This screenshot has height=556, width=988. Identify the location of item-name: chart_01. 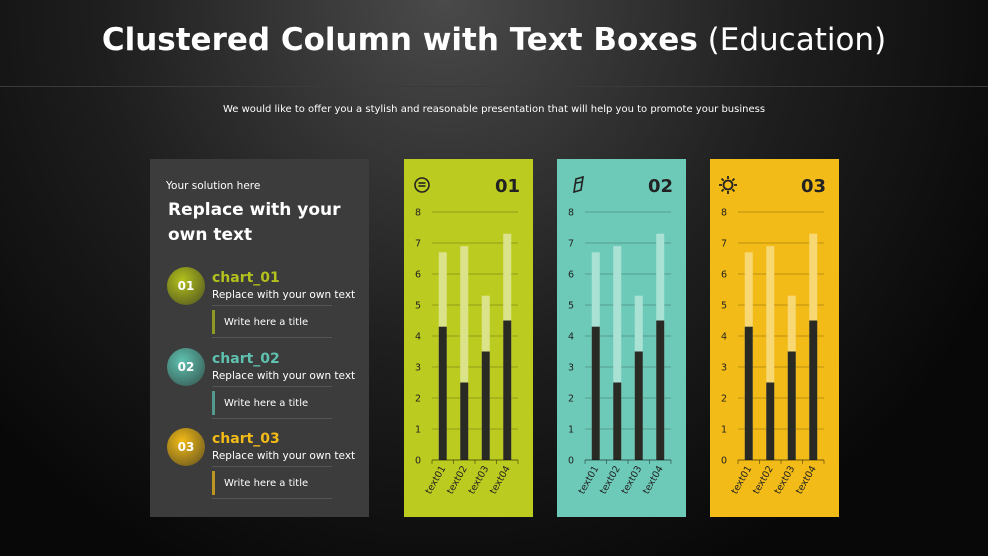
(246, 278).